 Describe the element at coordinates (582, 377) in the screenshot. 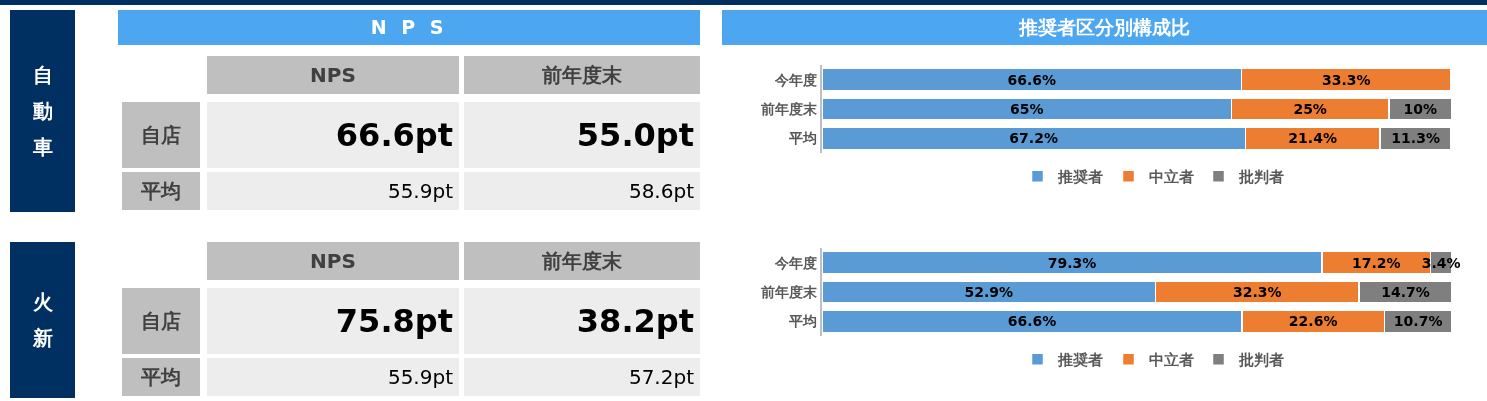

I see `text: 57.2pt` at that location.